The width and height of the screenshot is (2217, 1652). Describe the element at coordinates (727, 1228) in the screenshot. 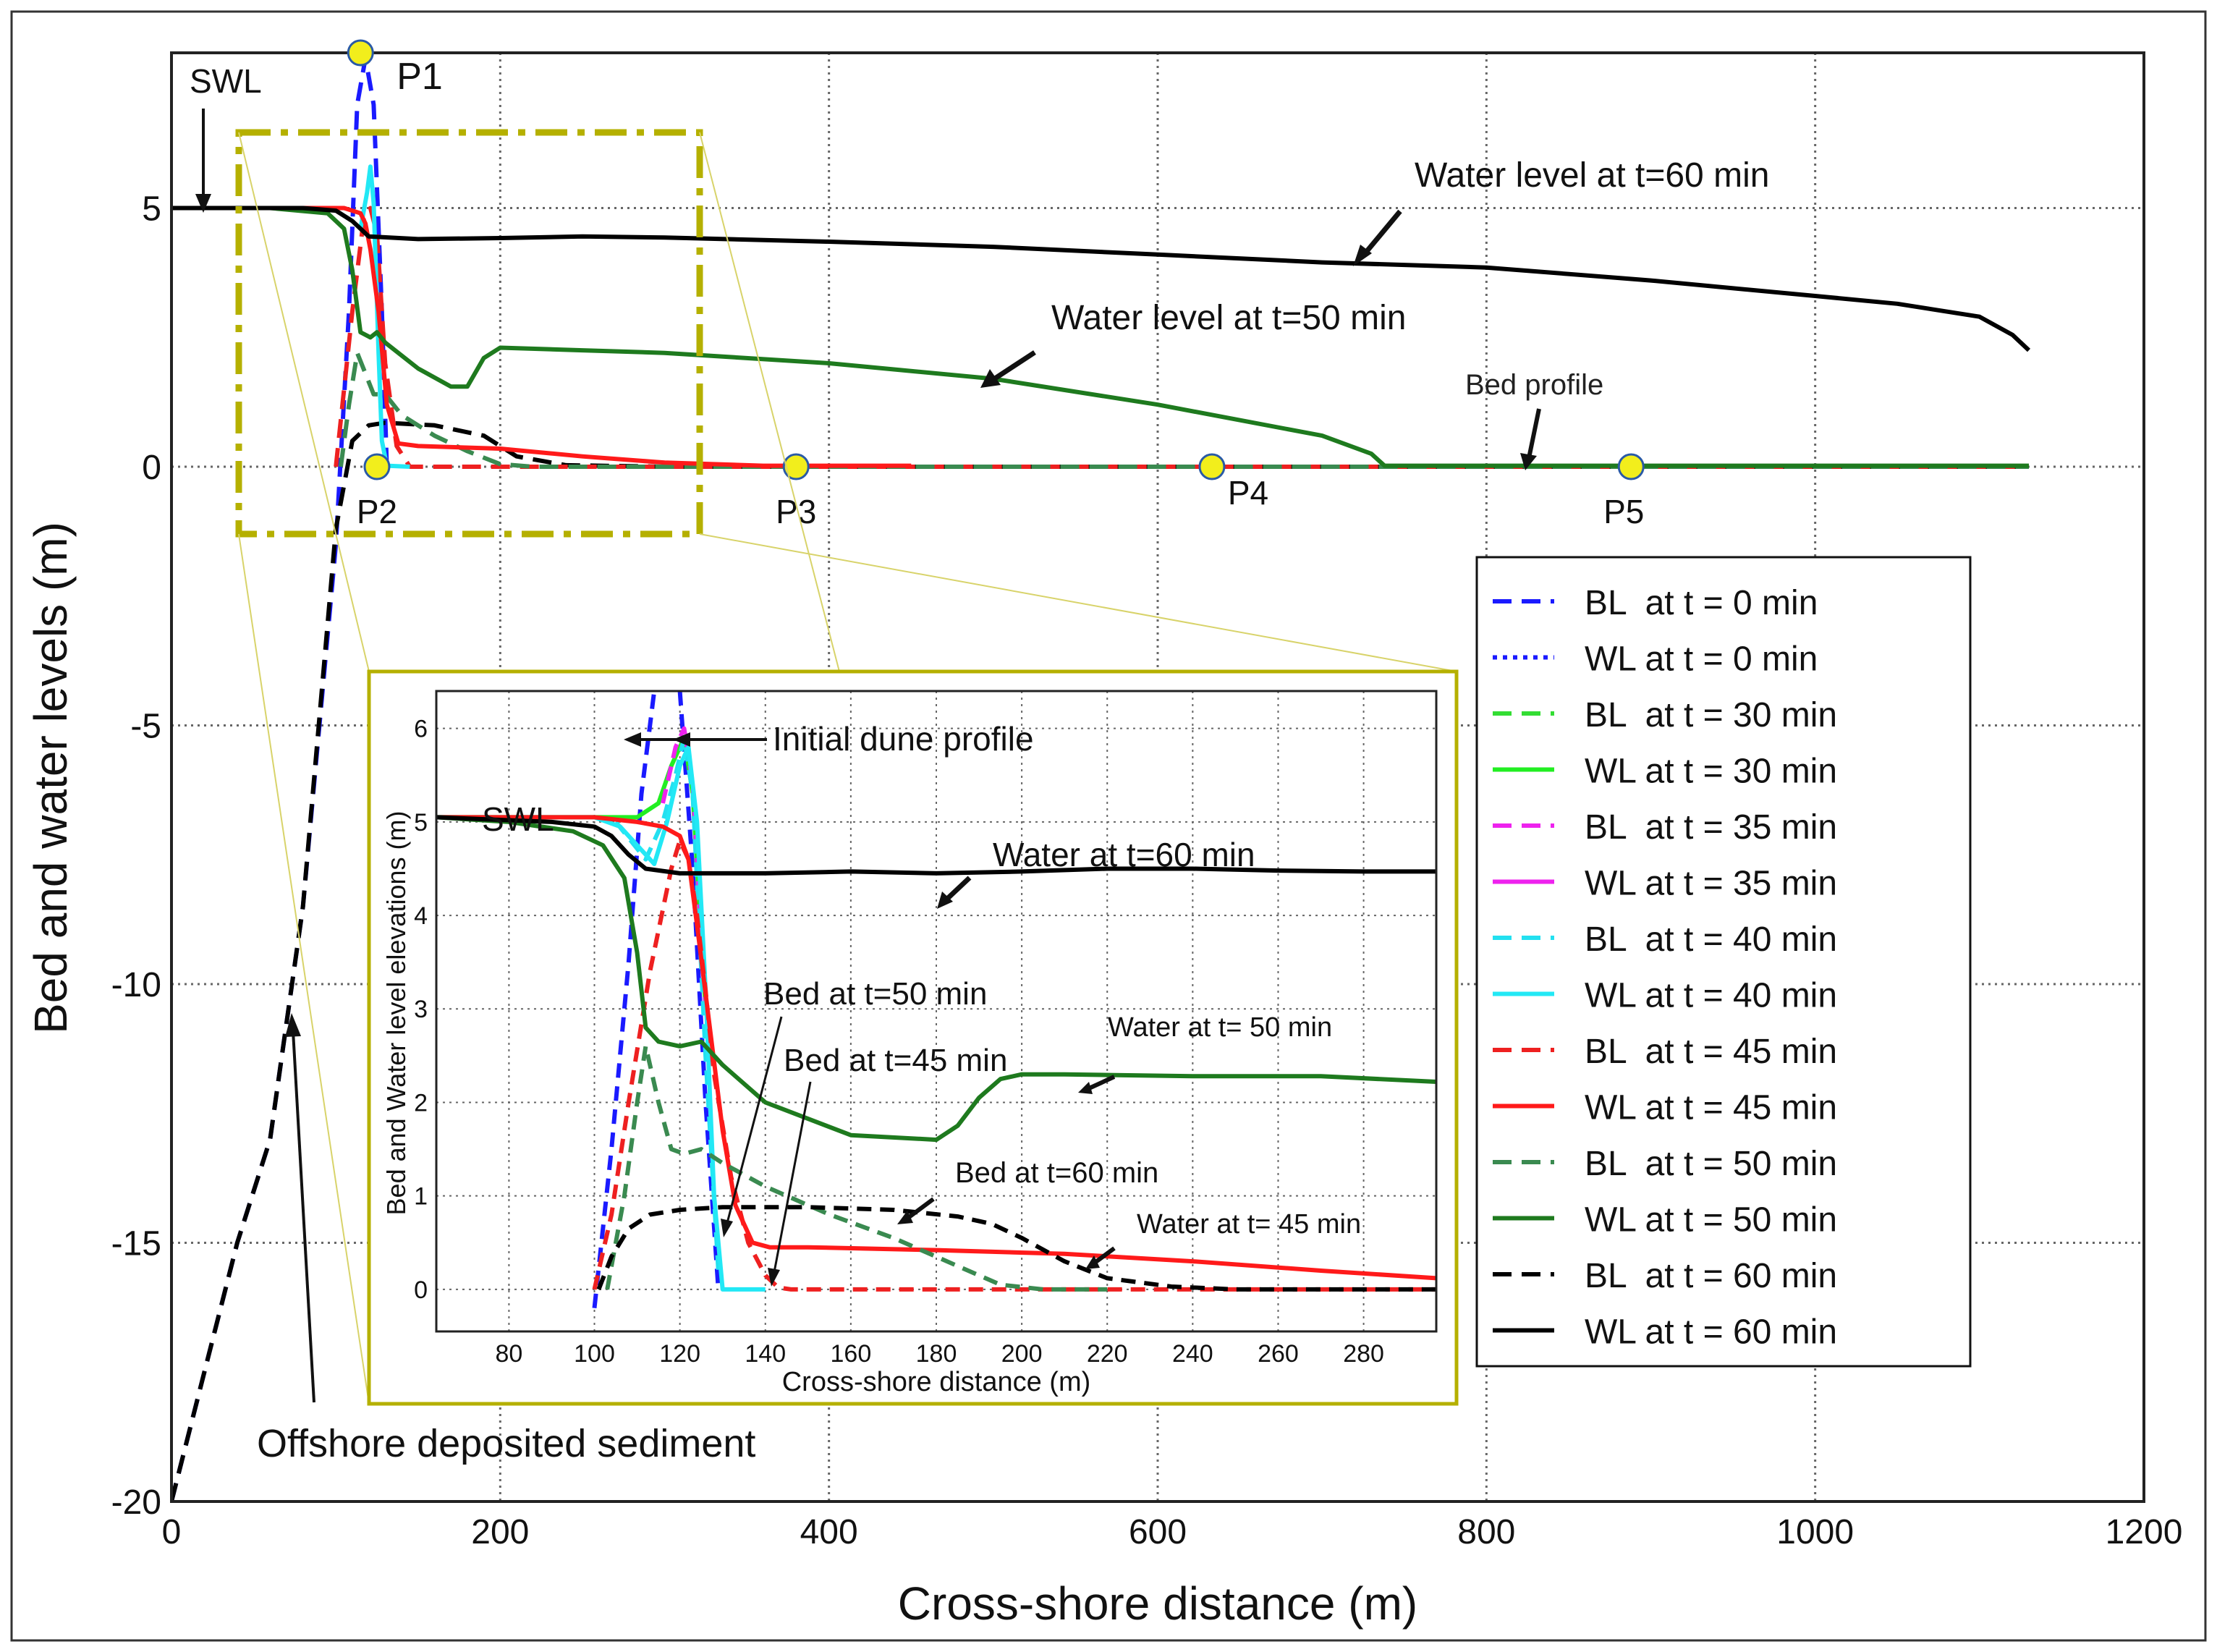

I see `inset-bed50-arrowhead` at that location.